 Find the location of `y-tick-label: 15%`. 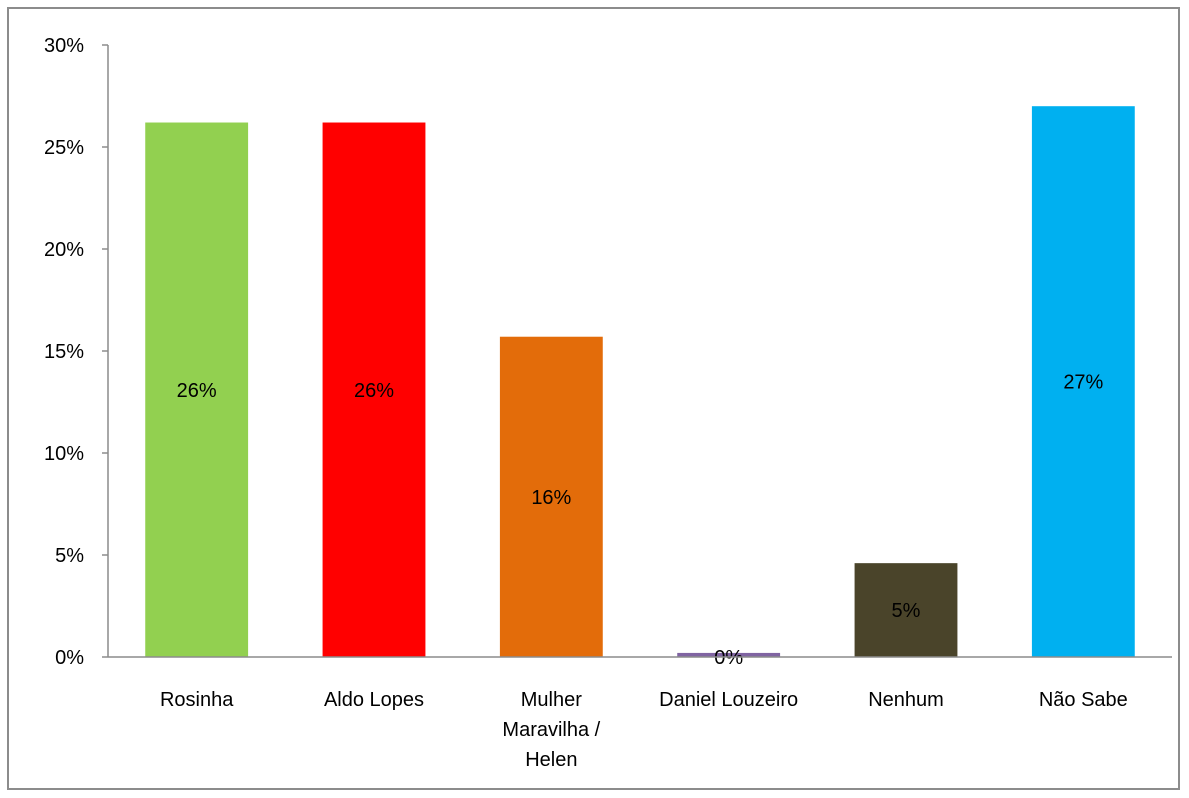

y-tick-label: 15% is located at coordinates (64, 352).